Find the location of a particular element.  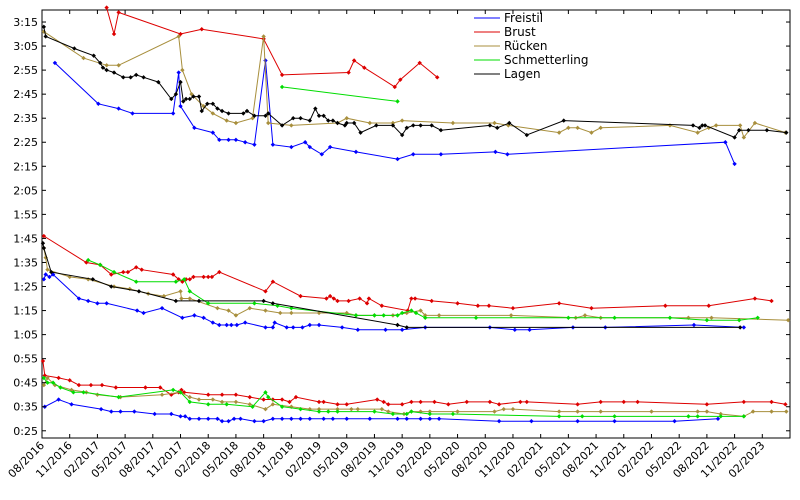

legend-item: Rücken is located at coordinates (511, 46).